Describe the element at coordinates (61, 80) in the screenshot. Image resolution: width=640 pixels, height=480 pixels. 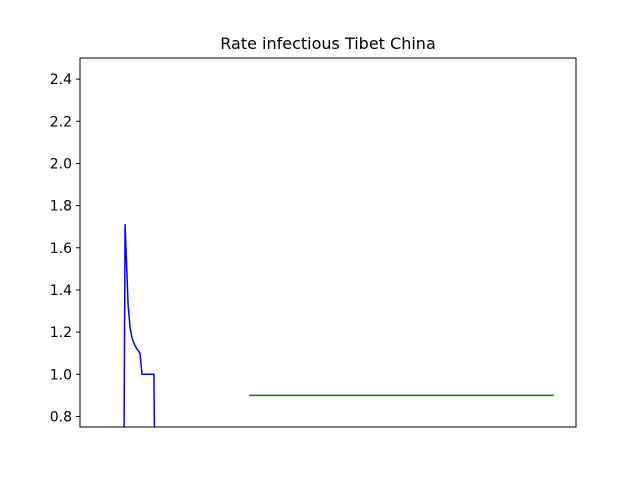
I see `y-tick-label: 2.4` at that location.